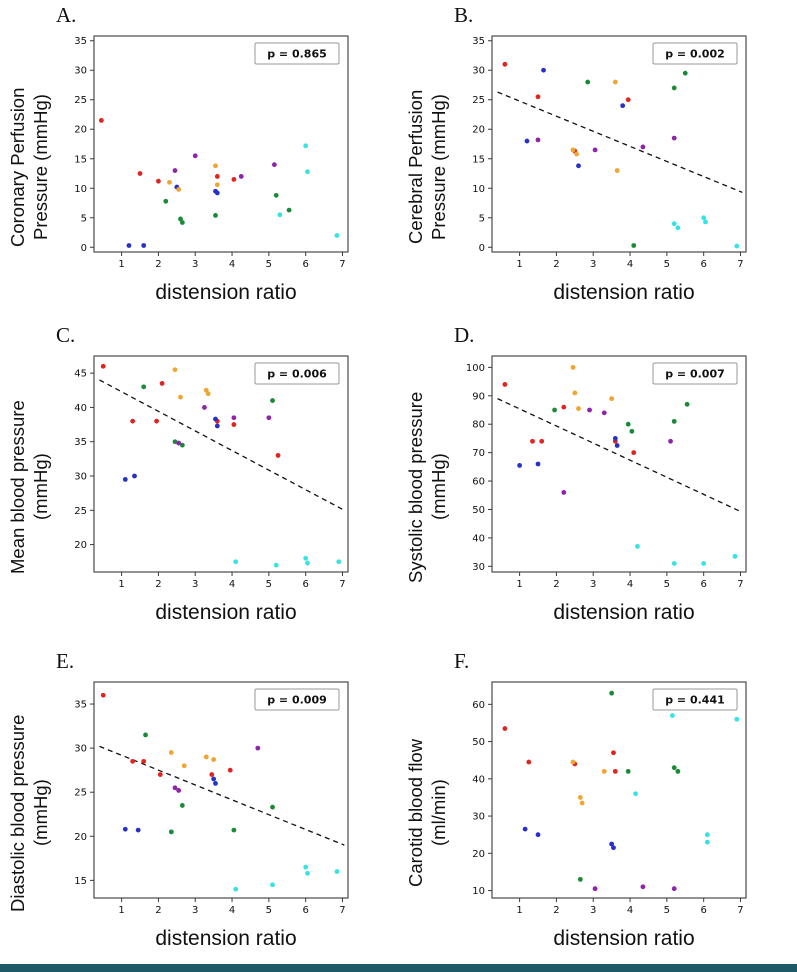 The width and height of the screenshot is (797, 972). I want to click on y-tick-label: 5, so click(482, 218).